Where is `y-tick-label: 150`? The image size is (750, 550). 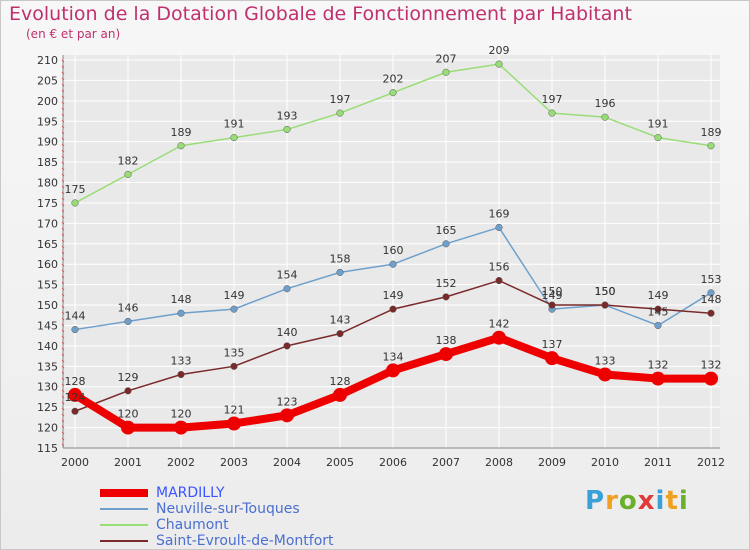 y-tick-label: 150 is located at coordinates (47, 305).